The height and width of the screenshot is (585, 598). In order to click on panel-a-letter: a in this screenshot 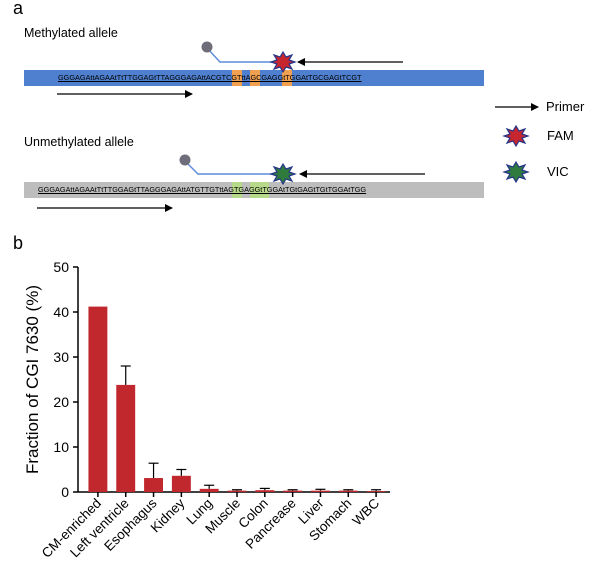, I will do `click(18, 9)`.